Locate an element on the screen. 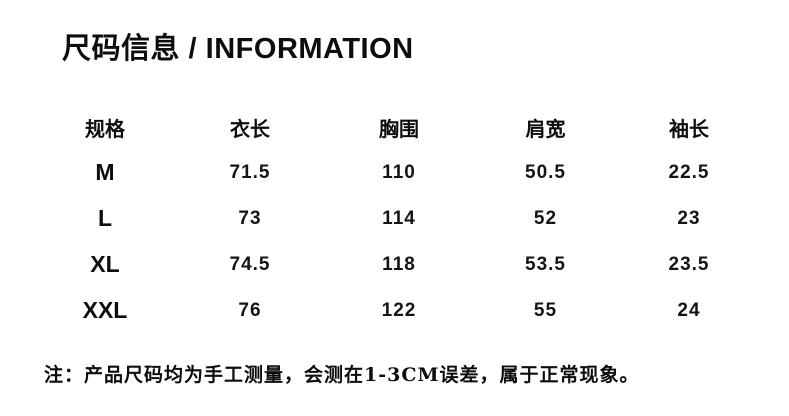  table-row: M 71.5 110 50.5 22.5 is located at coordinates (397, 173).